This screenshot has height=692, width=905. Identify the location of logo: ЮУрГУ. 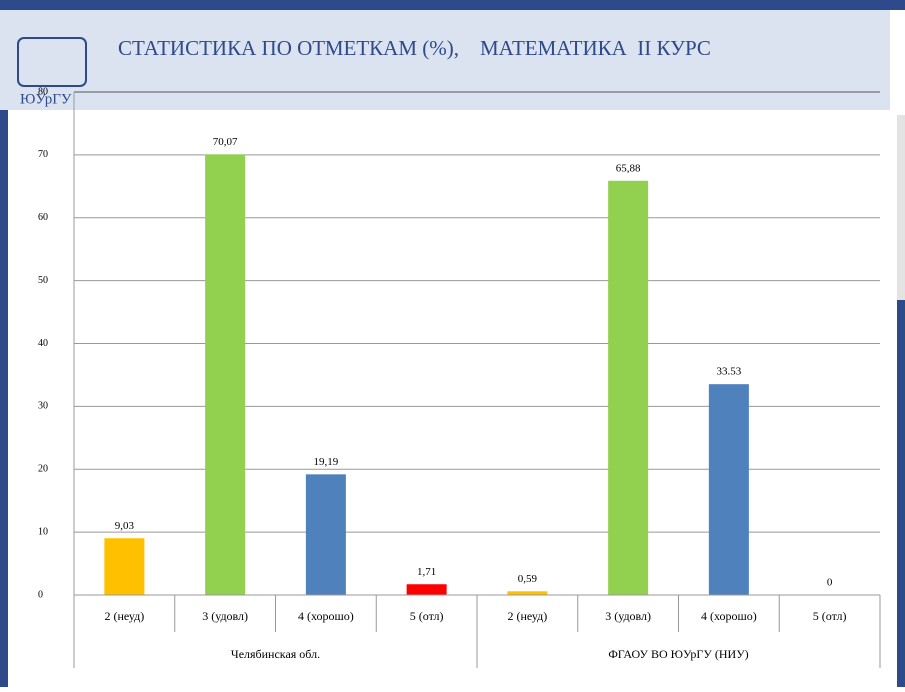
(52, 72).